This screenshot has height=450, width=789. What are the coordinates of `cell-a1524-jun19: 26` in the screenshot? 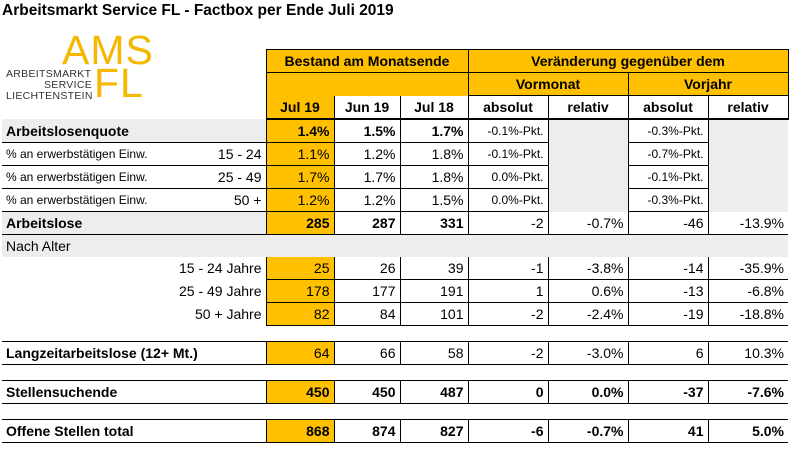 It's located at (367, 268).